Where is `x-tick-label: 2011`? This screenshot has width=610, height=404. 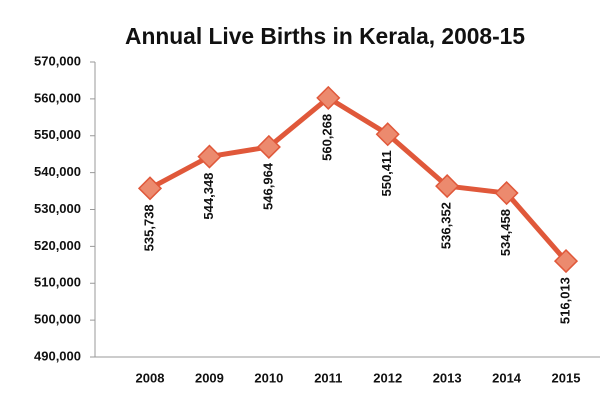 x-tick-label: 2011 is located at coordinates (328, 377).